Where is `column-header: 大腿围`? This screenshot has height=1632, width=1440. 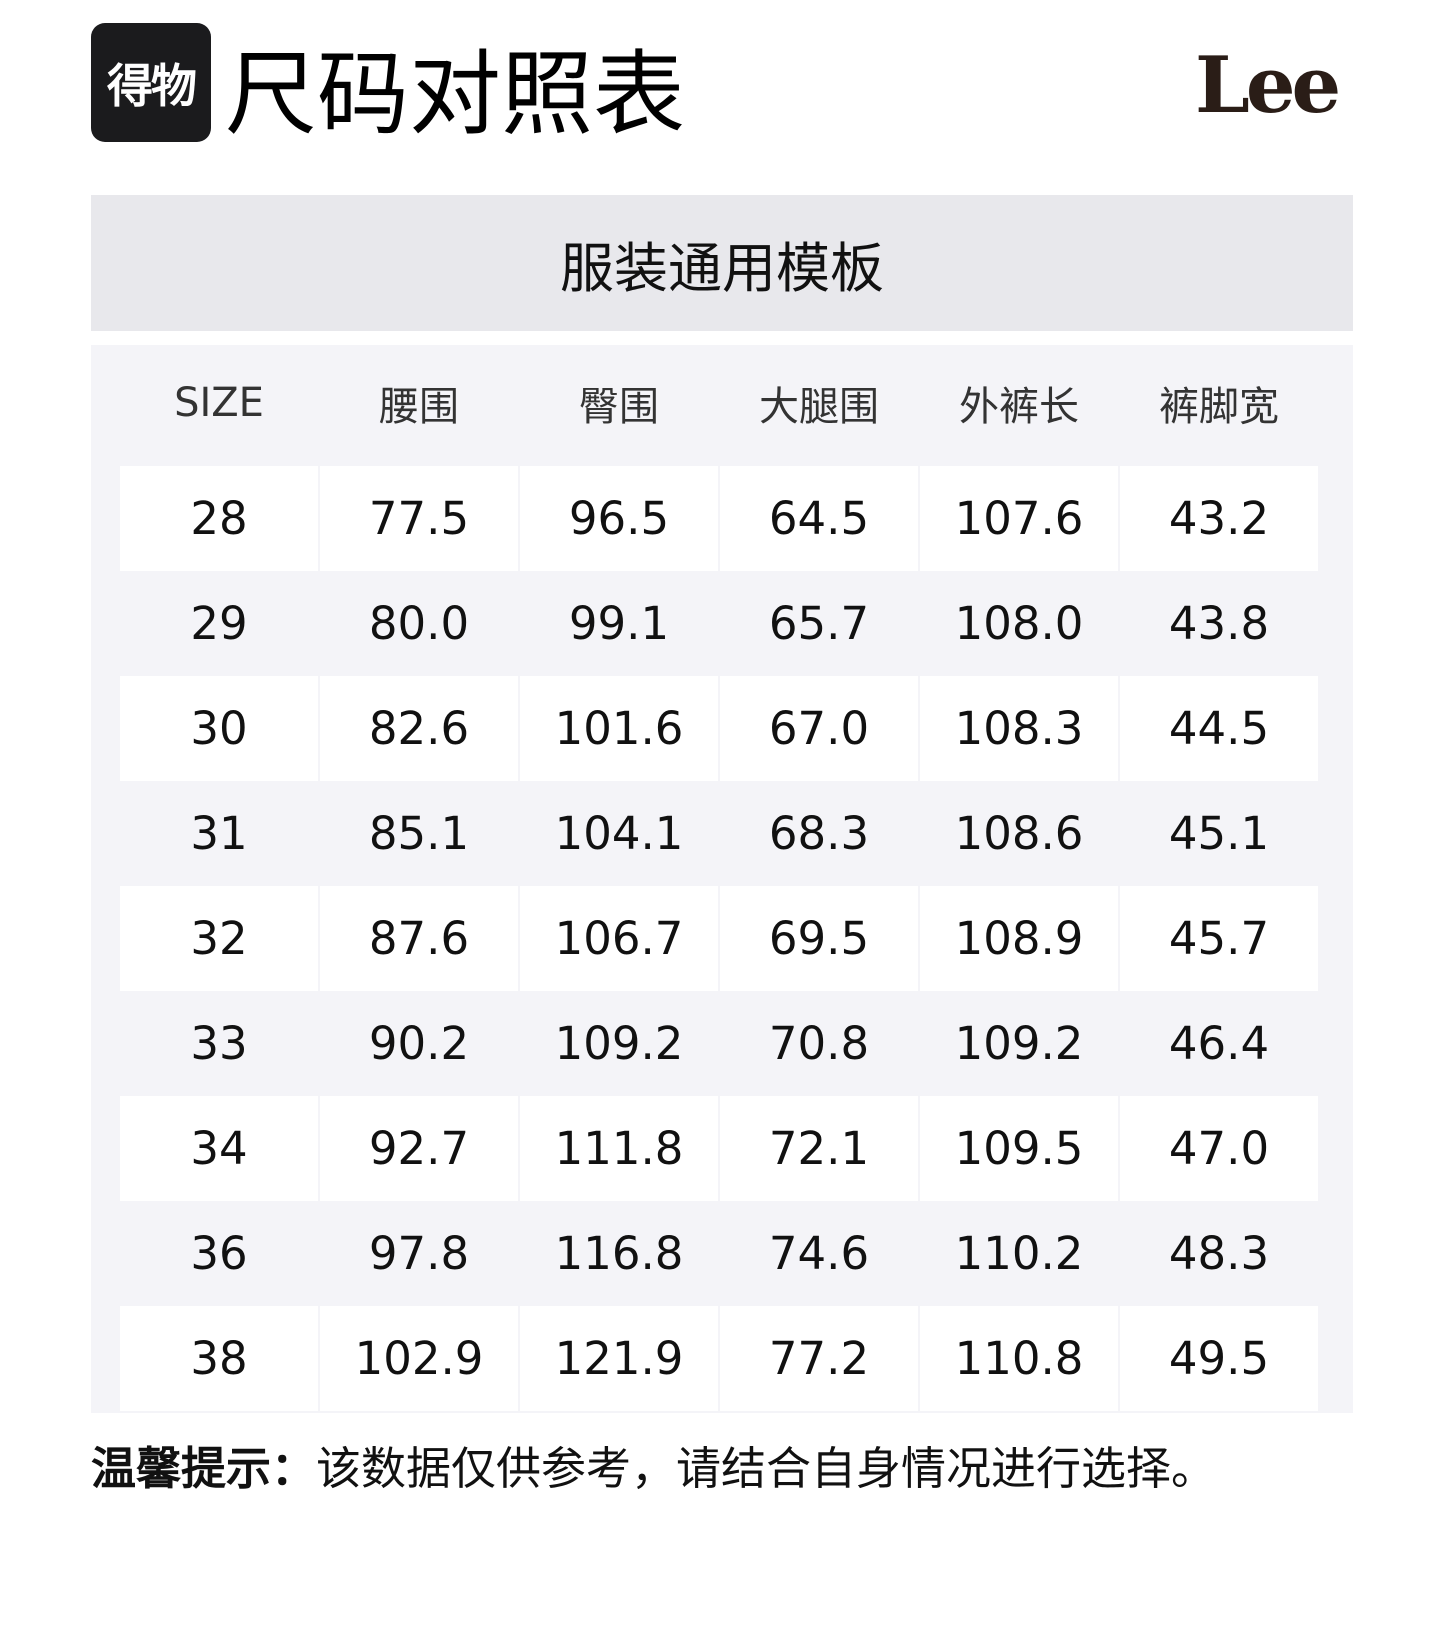
column-header: 大腿围 is located at coordinates (819, 406).